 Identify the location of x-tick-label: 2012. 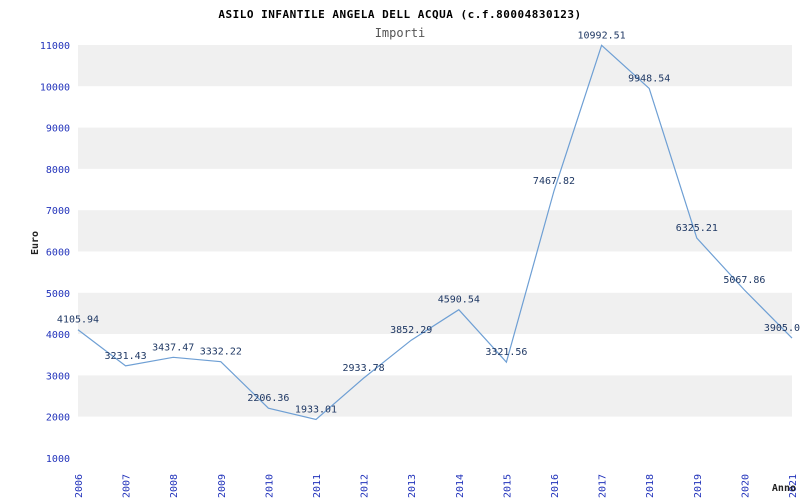
(365, 486).